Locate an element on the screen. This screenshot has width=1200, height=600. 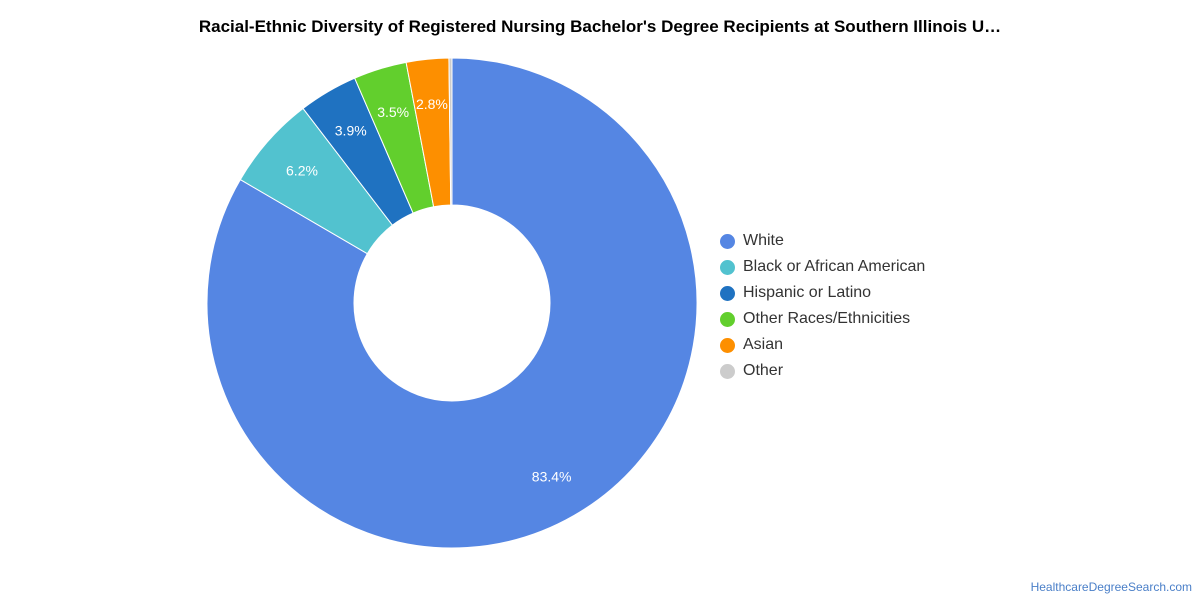
legend-label: Other is located at coordinates (763, 370).